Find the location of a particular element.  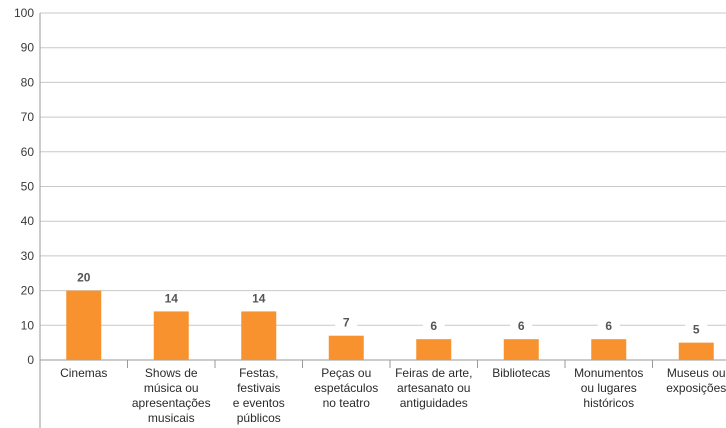

value-label-7: 5 is located at coordinates (696, 330).